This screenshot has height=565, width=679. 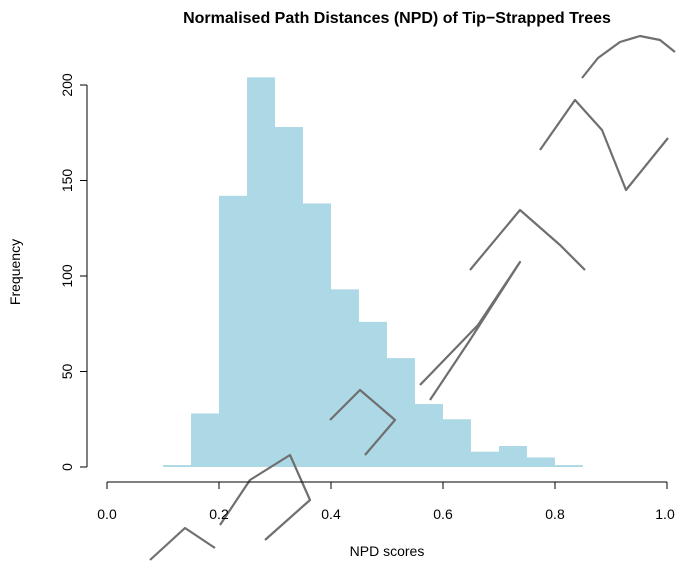 I want to click on x-tick-label: 1.0, so click(x=665, y=514).